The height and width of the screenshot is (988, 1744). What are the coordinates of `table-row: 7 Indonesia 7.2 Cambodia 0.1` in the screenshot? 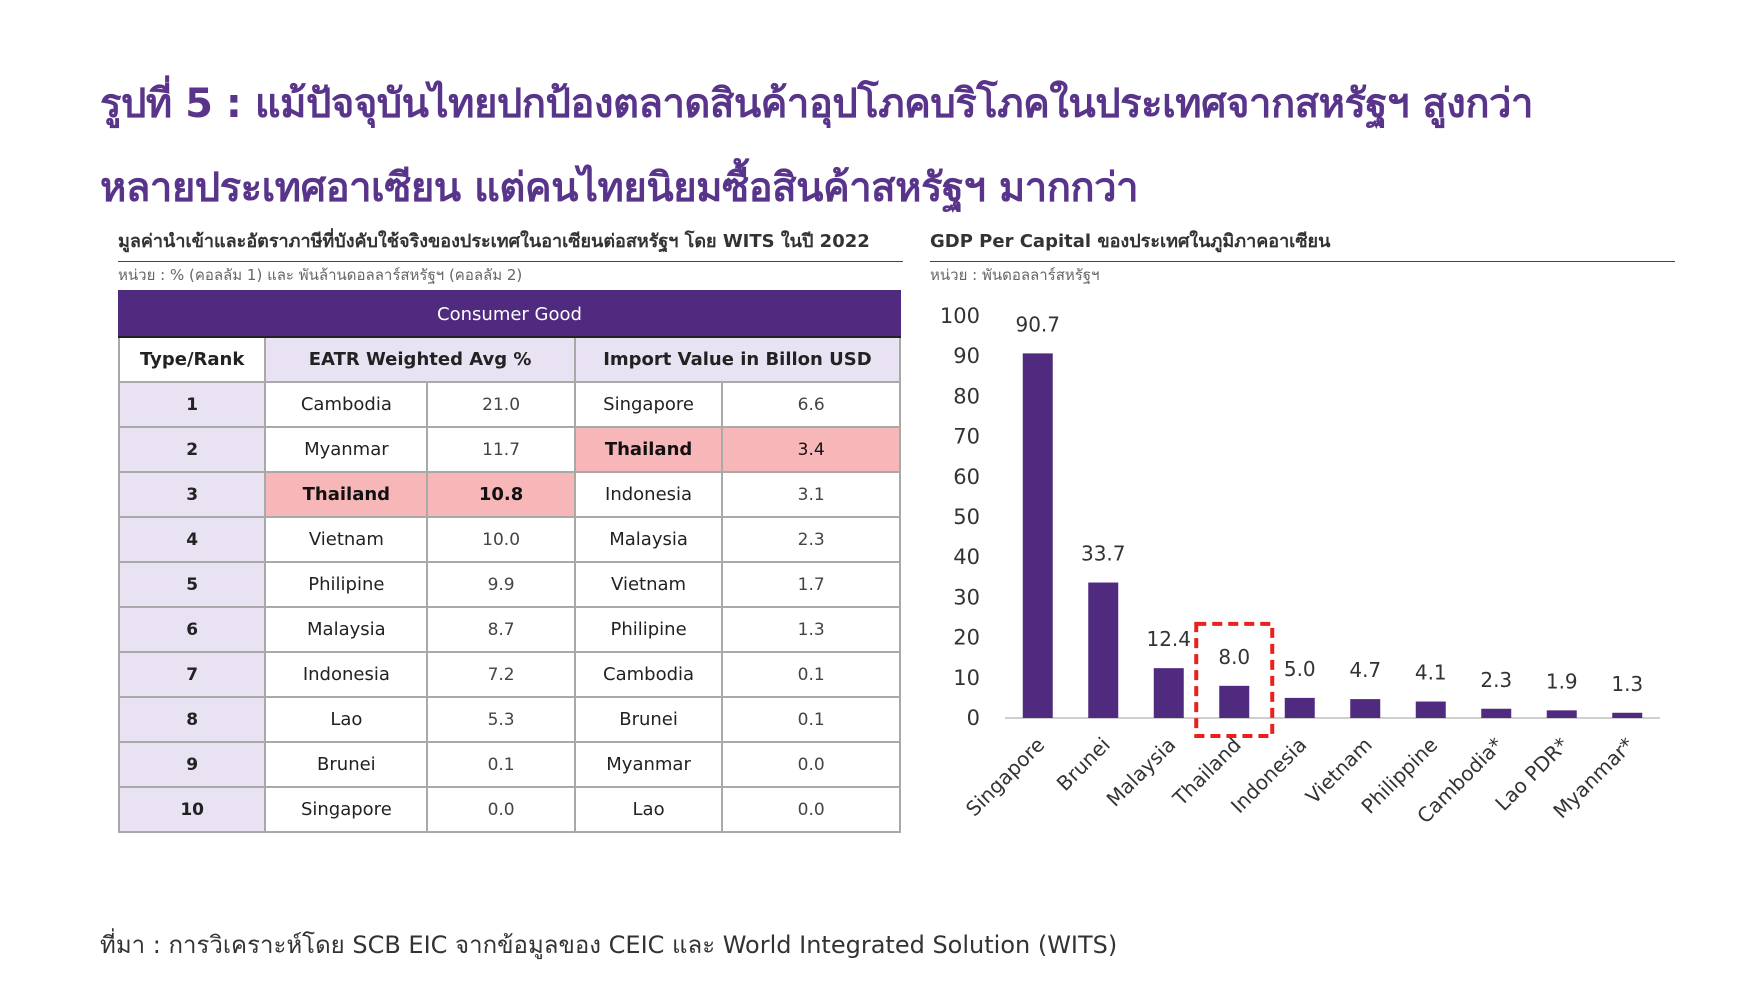 It's located at (509, 674).